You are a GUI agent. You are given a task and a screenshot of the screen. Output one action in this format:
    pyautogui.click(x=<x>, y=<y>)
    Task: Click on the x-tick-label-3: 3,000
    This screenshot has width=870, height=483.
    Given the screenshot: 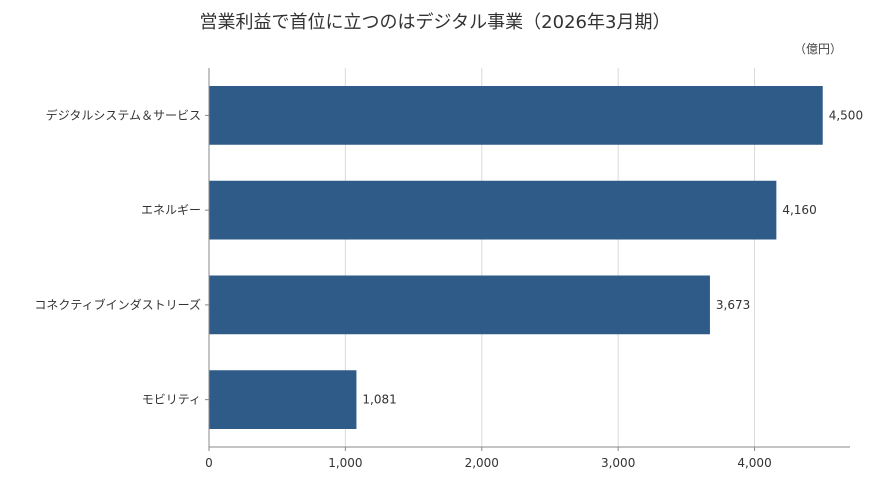 What is the action you would take?
    pyautogui.click(x=618, y=463)
    